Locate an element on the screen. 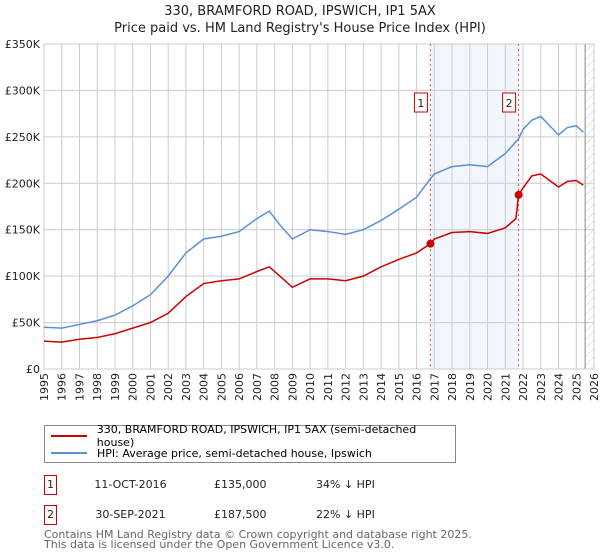  x-tick-label: 2000 is located at coordinates (133, 387).